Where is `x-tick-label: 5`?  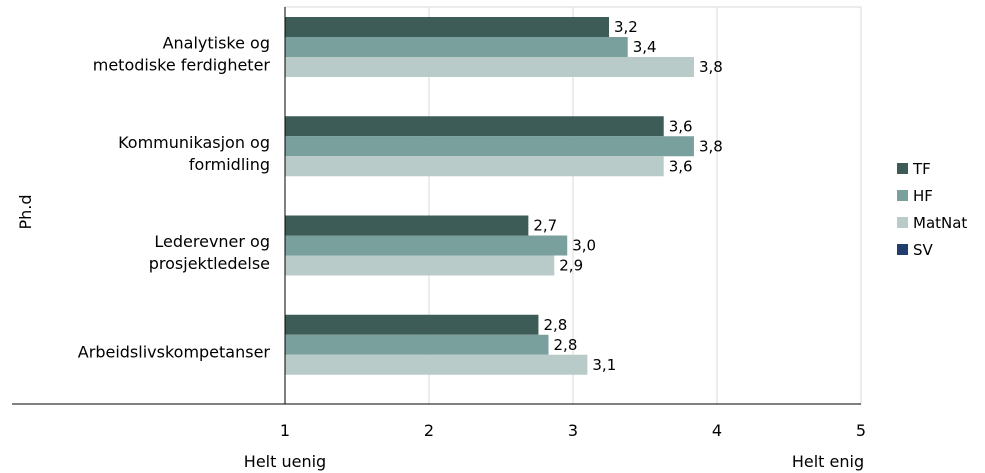
x-tick-label: 5 is located at coordinates (861, 430).